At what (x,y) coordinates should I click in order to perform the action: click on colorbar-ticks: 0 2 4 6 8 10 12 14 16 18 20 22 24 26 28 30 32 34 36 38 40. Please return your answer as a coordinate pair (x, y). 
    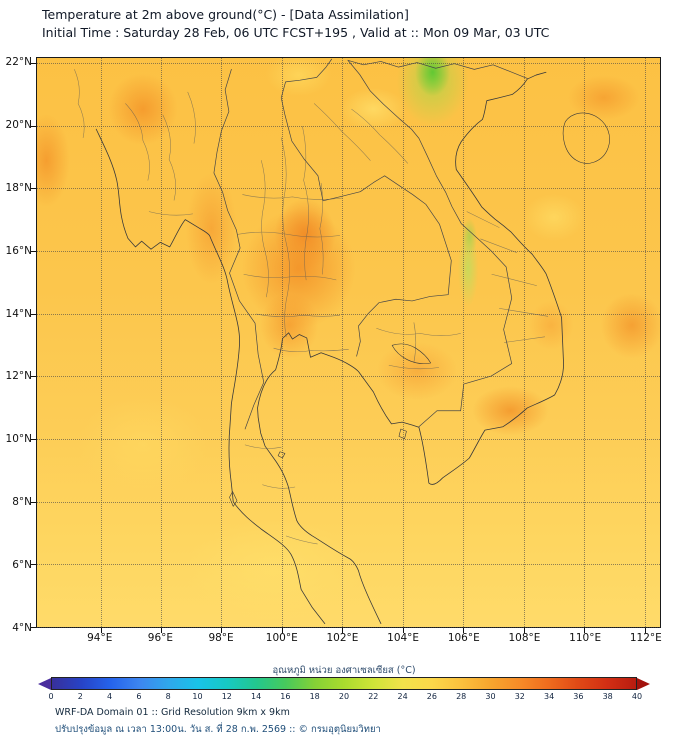
    Looking at the image, I should click on (345, 697).